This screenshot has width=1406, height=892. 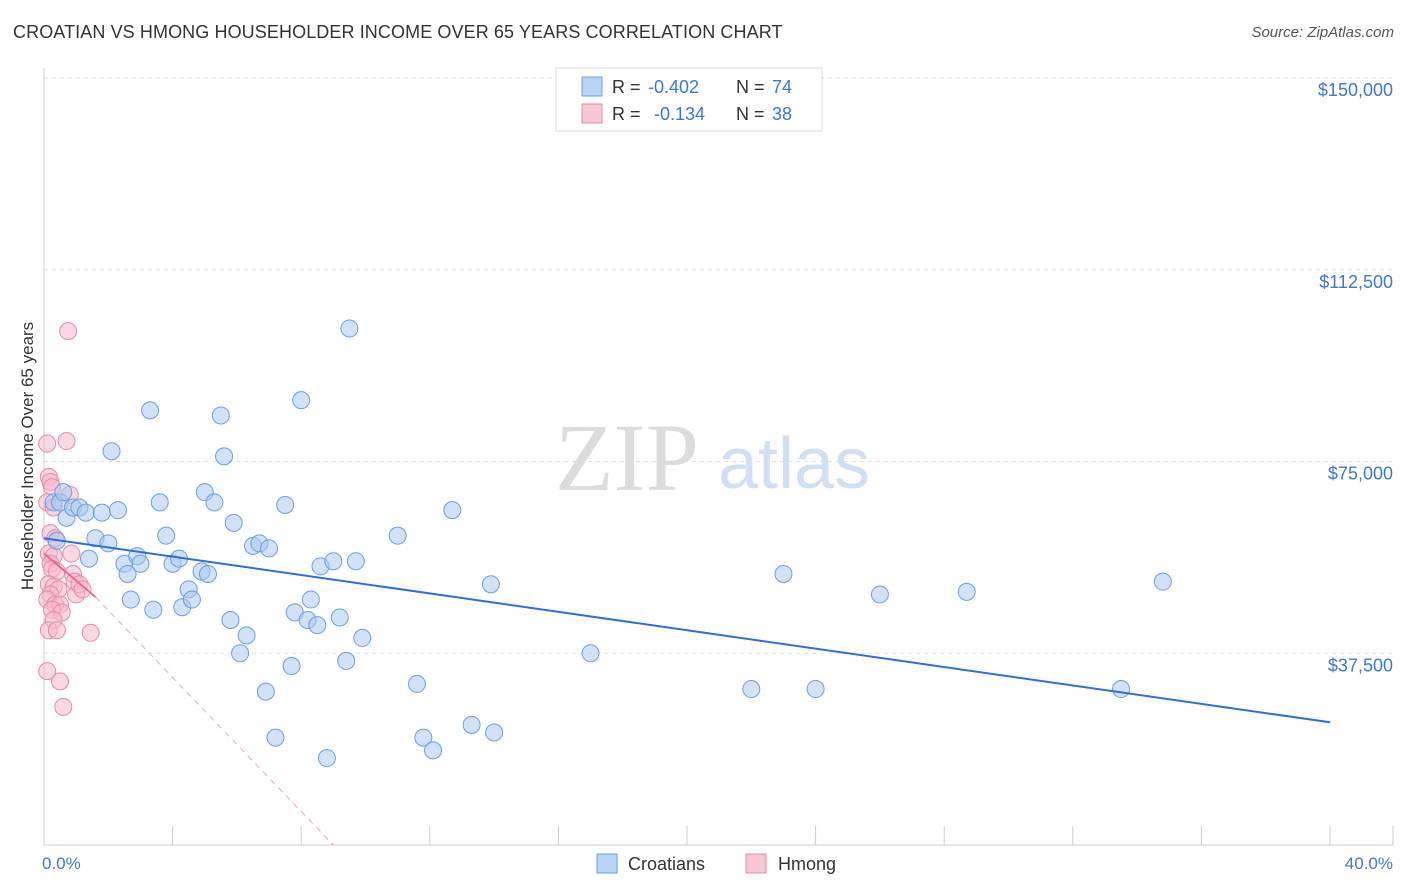 I want to click on x-tick-labels: 0.0% 40.0%, so click(x=717, y=863).